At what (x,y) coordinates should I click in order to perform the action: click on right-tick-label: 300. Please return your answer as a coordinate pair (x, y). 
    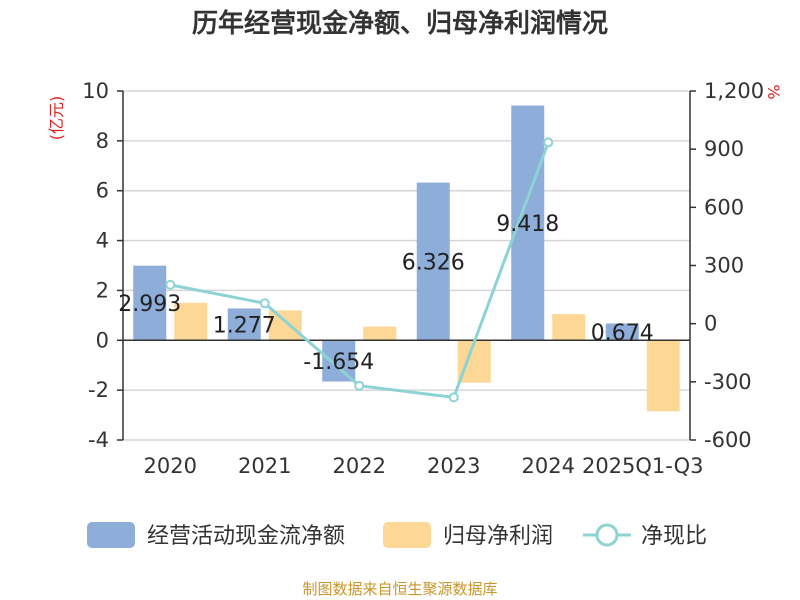
    Looking at the image, I should click on (724, 266).